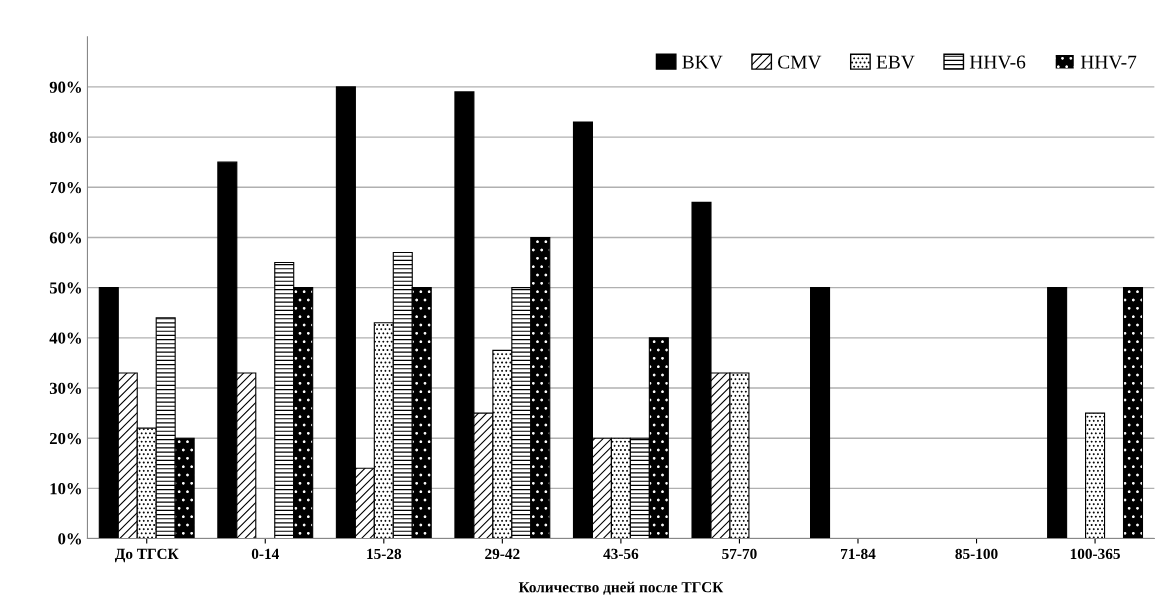 The width and height of the screenshot is (1166, 612). What do you see at coordinates (502, 554) in the screenshot?
I see `x-tick-label: 29-42` at bounding box center [502, 554].